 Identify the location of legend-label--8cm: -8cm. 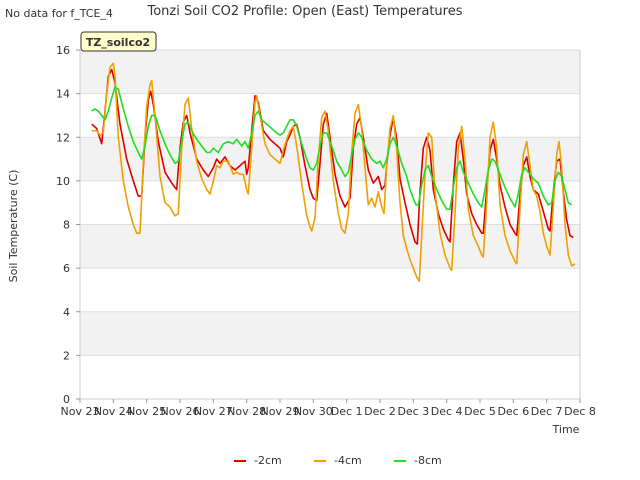
(428, 460).